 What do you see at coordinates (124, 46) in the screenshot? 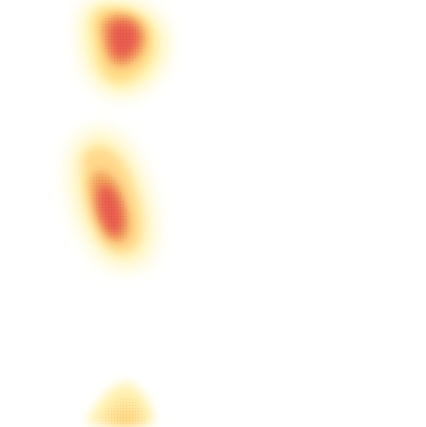
I see `heat-blob-top` at bounding box center [124, 46].